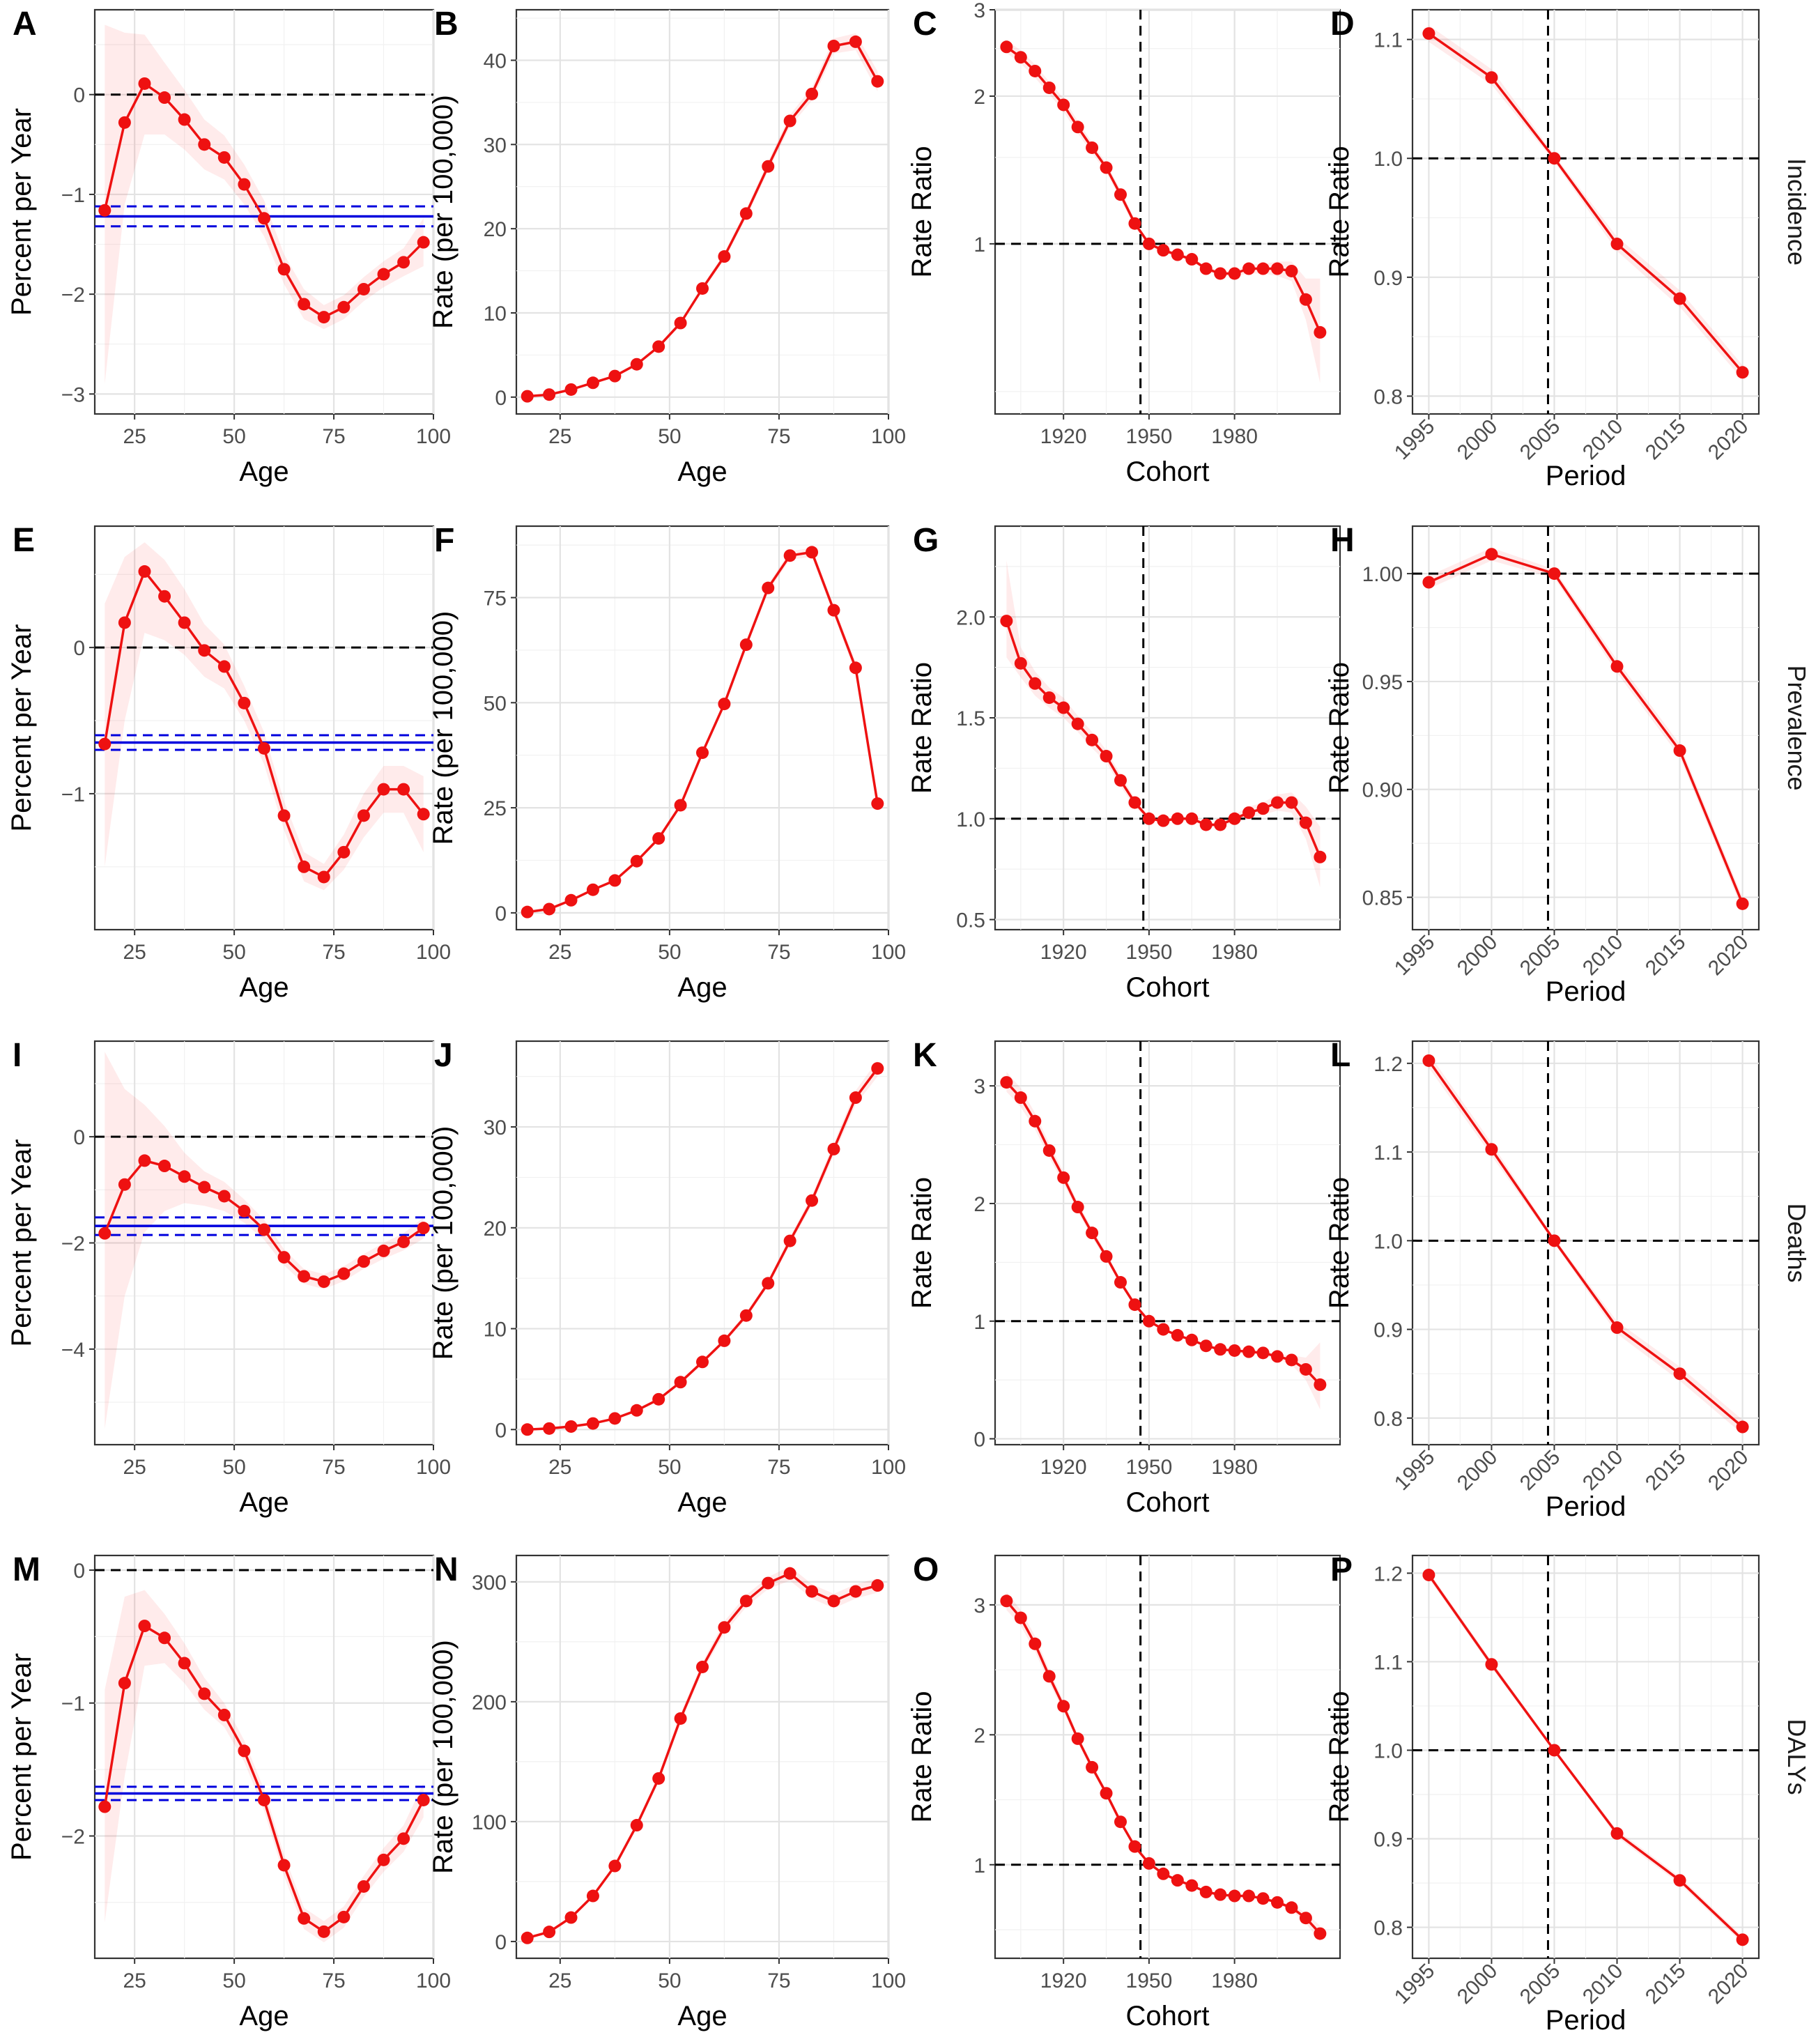 The width and height of the screenshot is (1809, 2044). Describe the element at coordinates (1124, 244) in the screenshot. I see `panel-C: 1920 1950 1980 1 2 3 C Cohort Rate Ratio` at that location.